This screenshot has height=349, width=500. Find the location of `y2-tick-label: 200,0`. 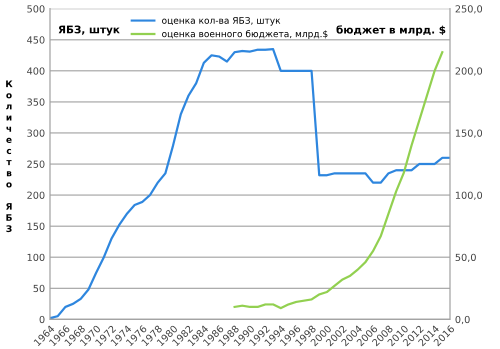

y2-tick-label: 200,0 is located at coordinates (469, 71).